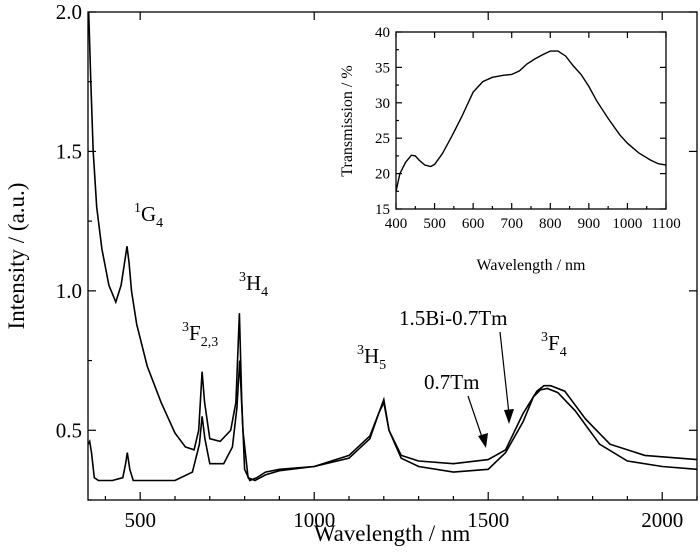 The image size is (700, 552). What do you see at coordinates (148, 216) in the screenshot?
I see `peak-label-1G4: 1G4` at bounding box center [148, 216].